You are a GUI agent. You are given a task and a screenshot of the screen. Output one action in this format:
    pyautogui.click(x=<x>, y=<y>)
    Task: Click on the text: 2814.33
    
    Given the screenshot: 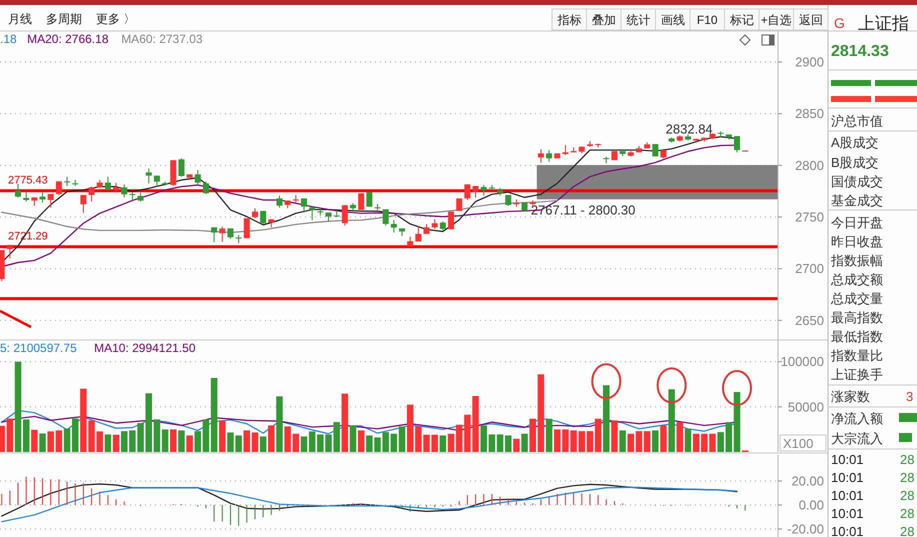 What is the action you would take?
    pyautogui.click(x=860, y=51)
    